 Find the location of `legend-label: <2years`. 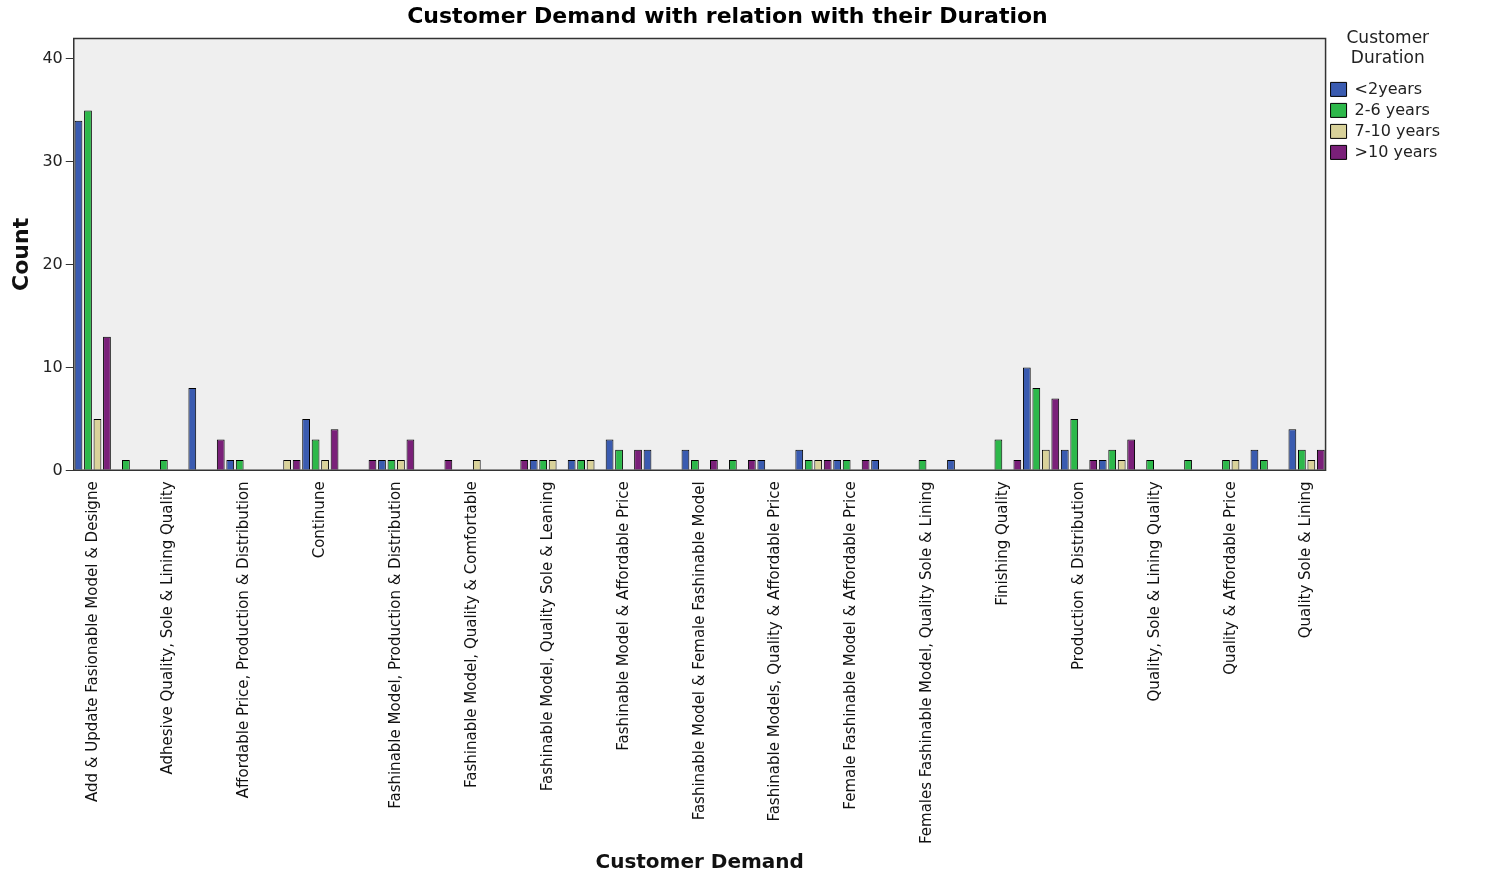

legend-label: <2years is located at coordinates (1388, 88).